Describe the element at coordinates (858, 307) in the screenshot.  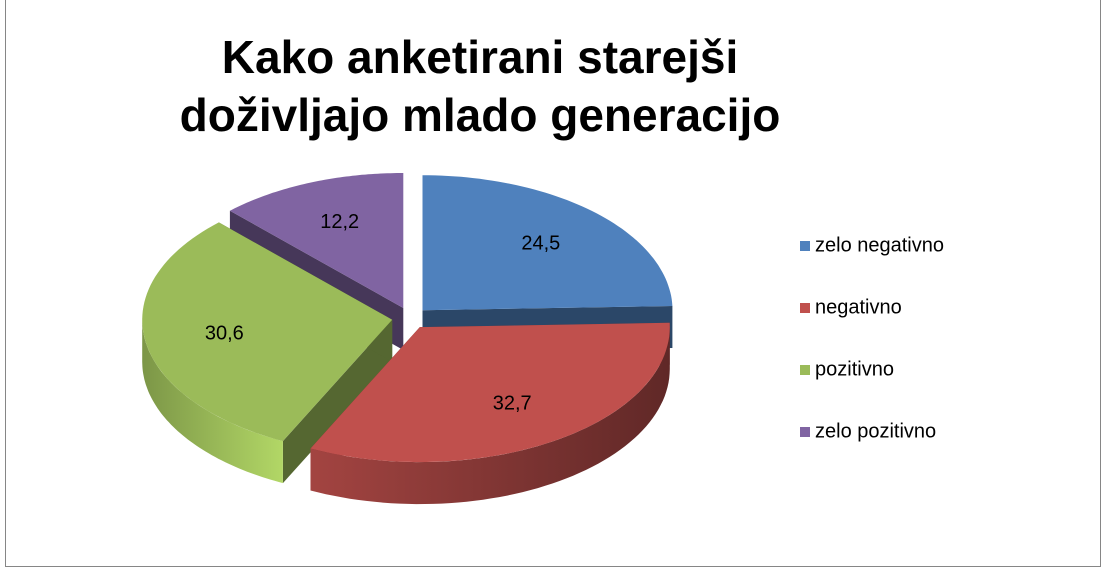
I see `legend-label: negativno` at that location.